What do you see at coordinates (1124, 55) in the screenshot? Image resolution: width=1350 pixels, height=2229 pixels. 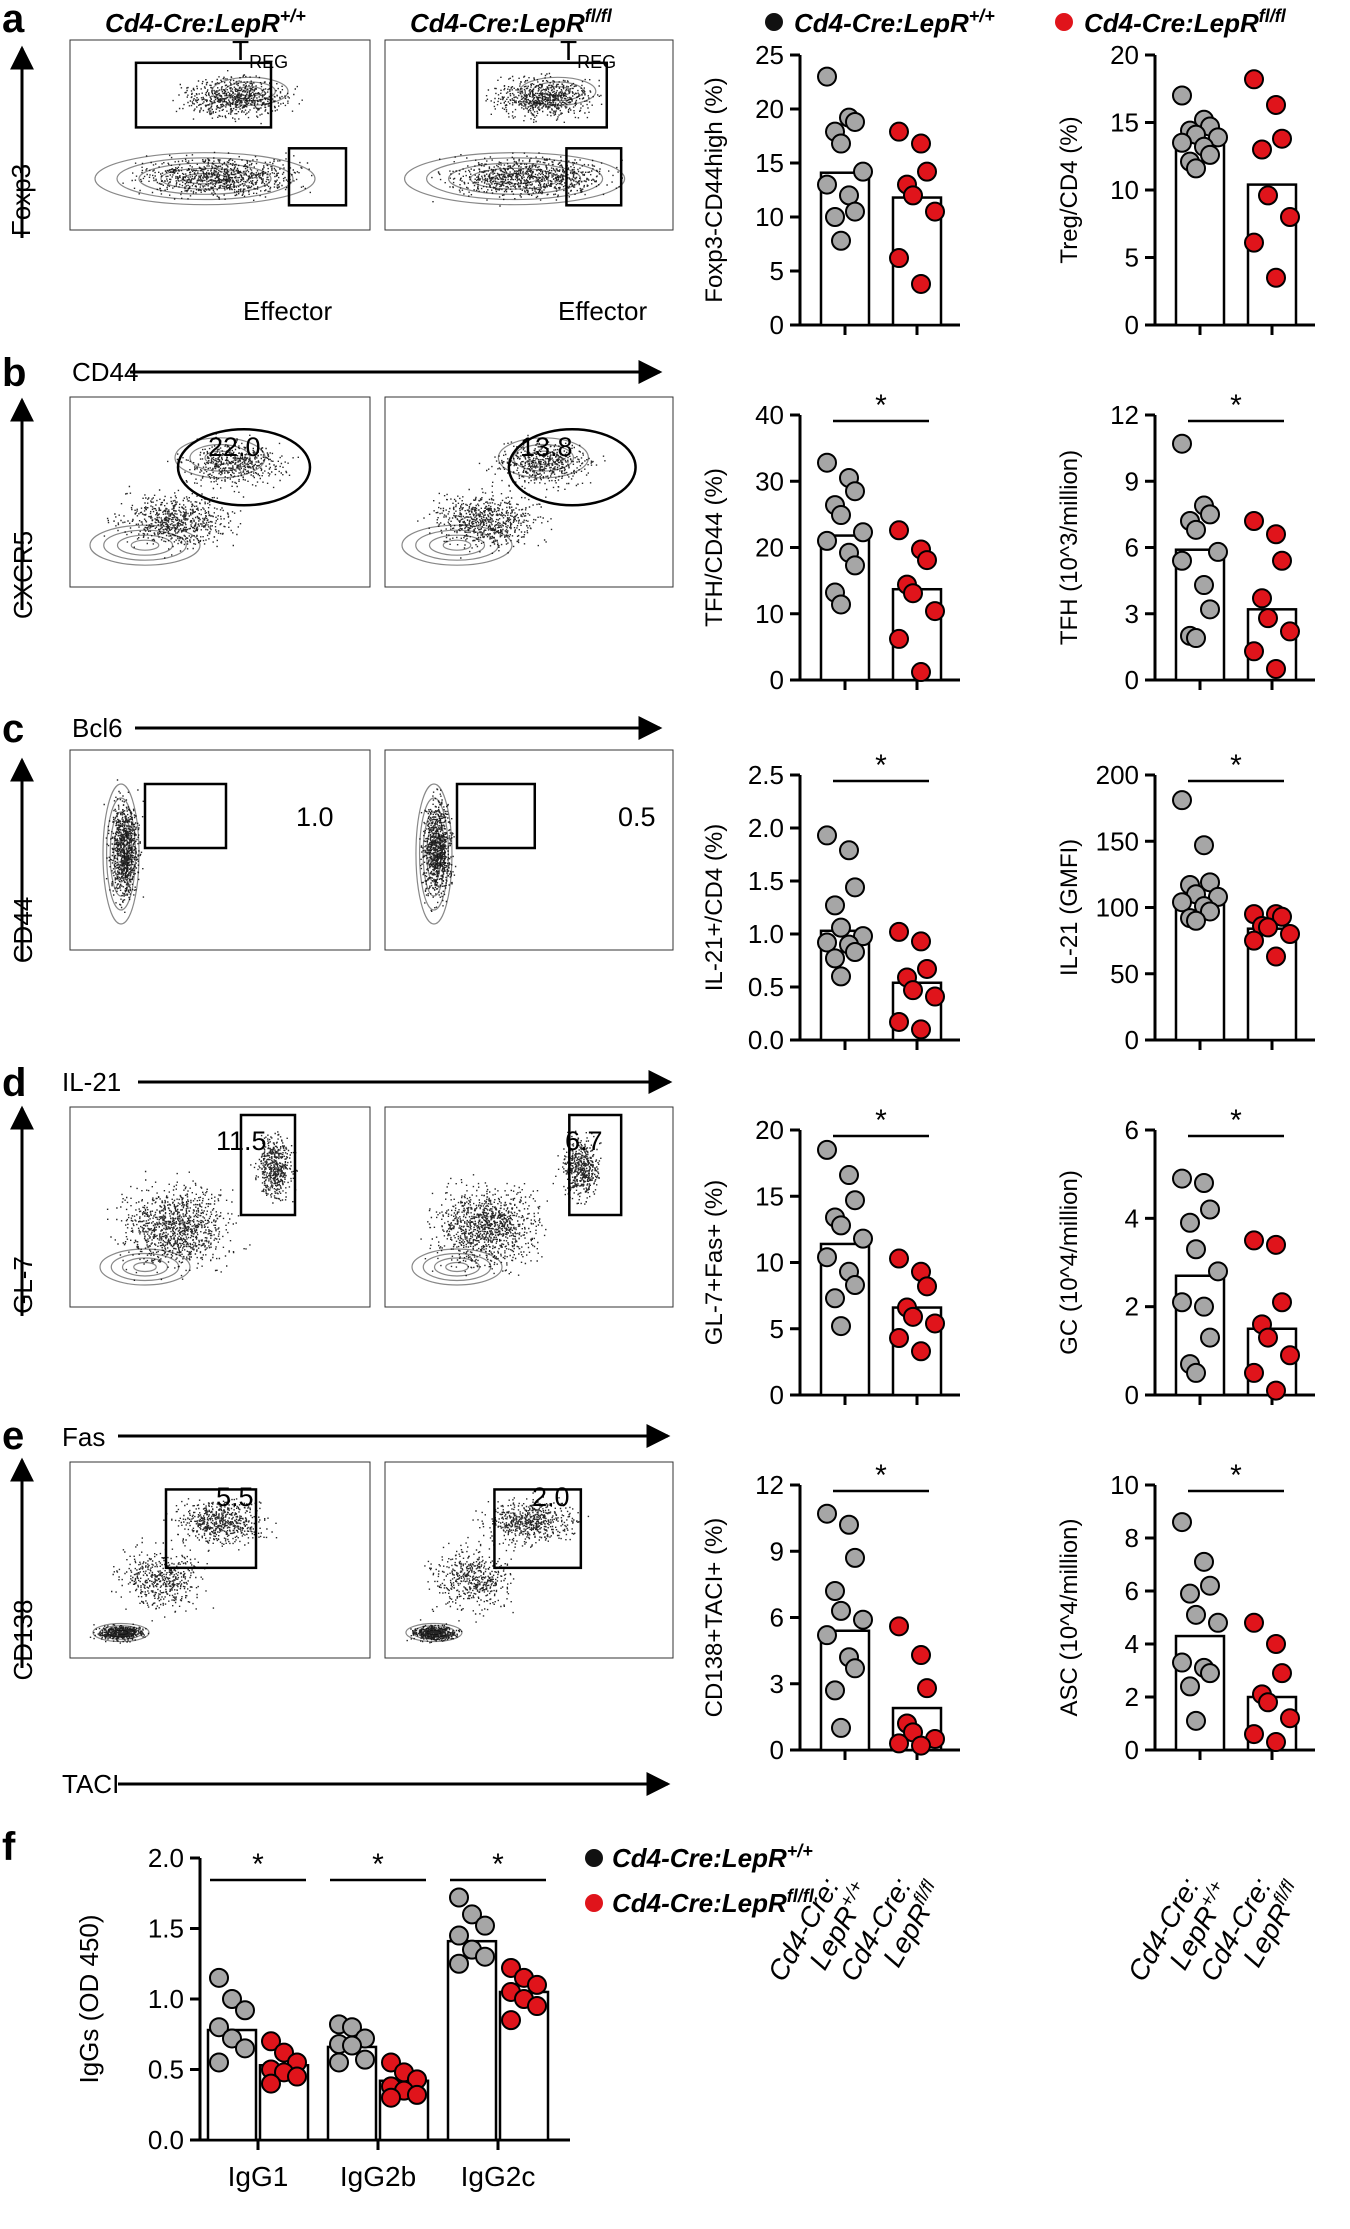 I see `y-tick-label: 20` at bounding box center [1124, 55].